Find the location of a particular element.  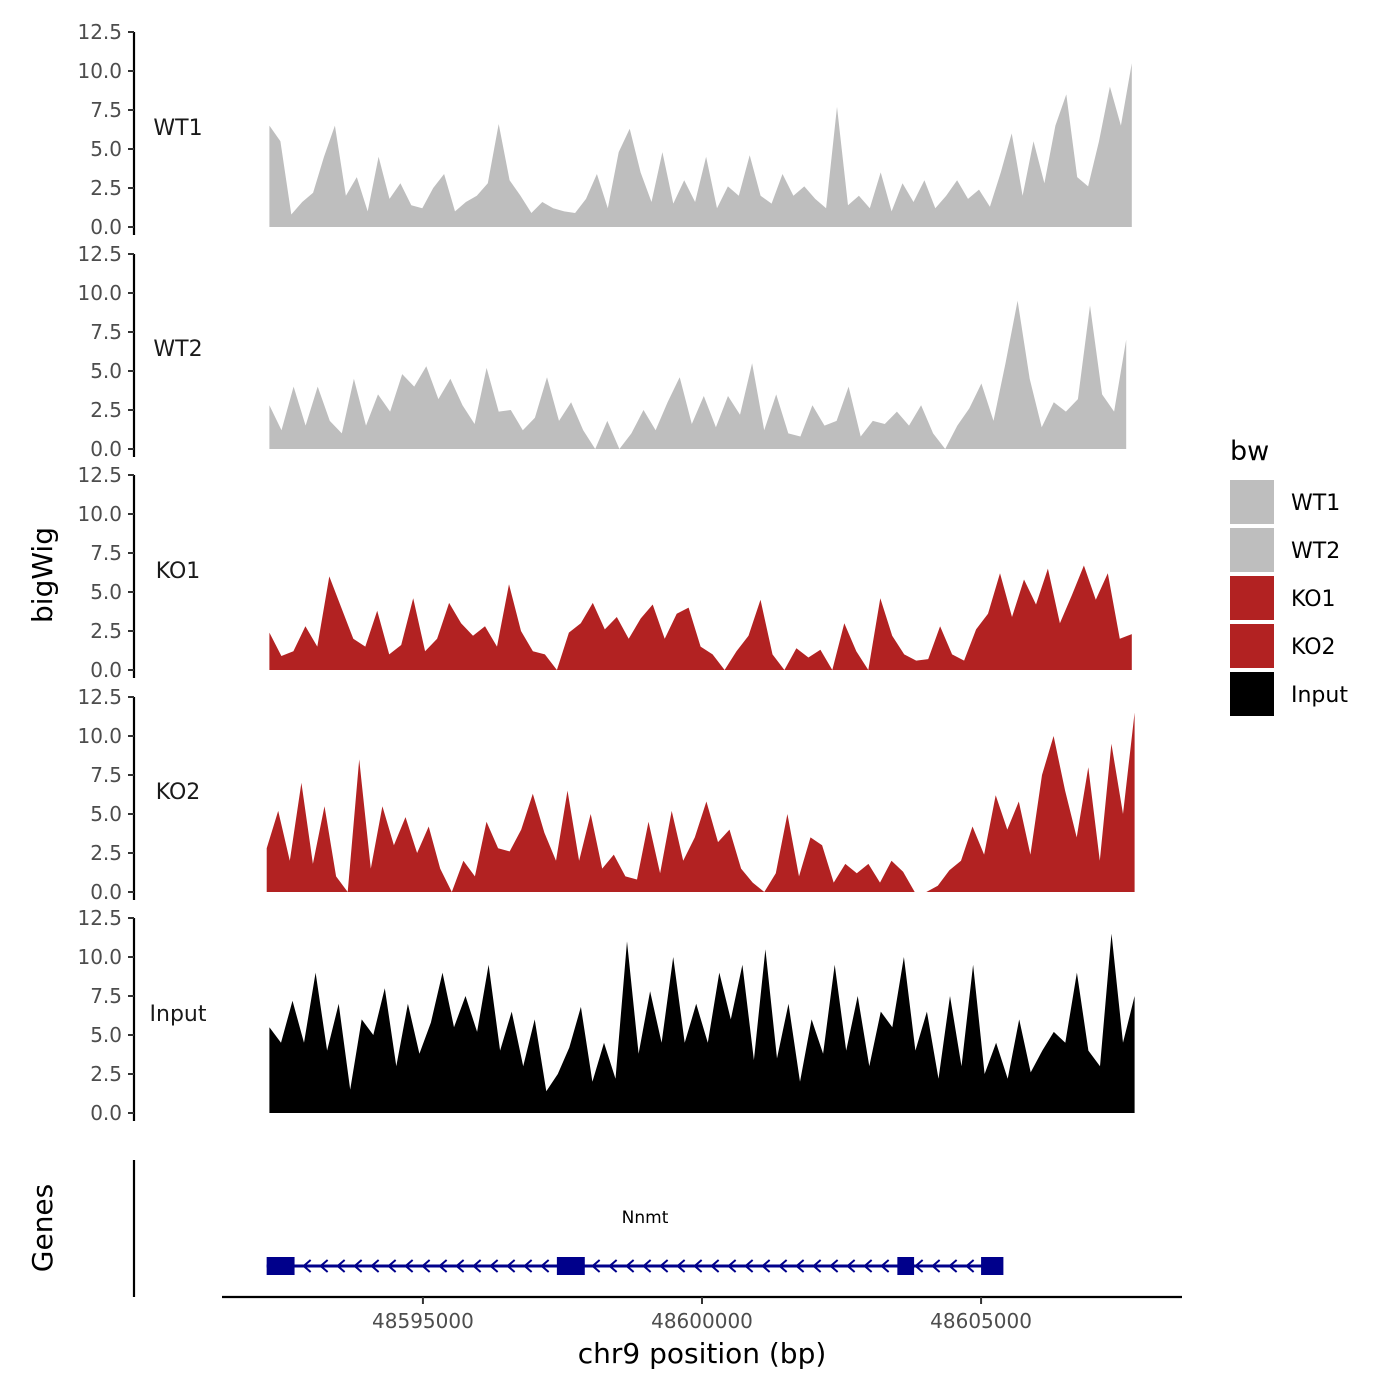

legend-title: bw is located at coordinates (1249, 451).